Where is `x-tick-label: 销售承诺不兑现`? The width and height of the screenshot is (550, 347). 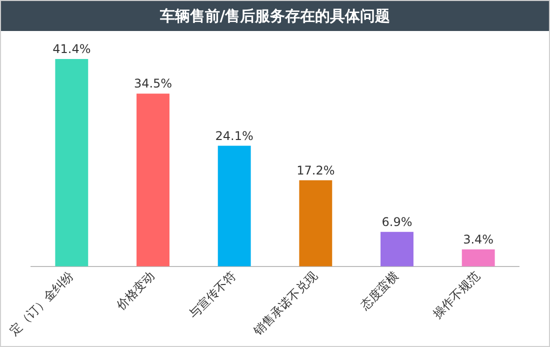
x-tick-label: 销售承诺不兑现 is located at coordinates (285, 303).